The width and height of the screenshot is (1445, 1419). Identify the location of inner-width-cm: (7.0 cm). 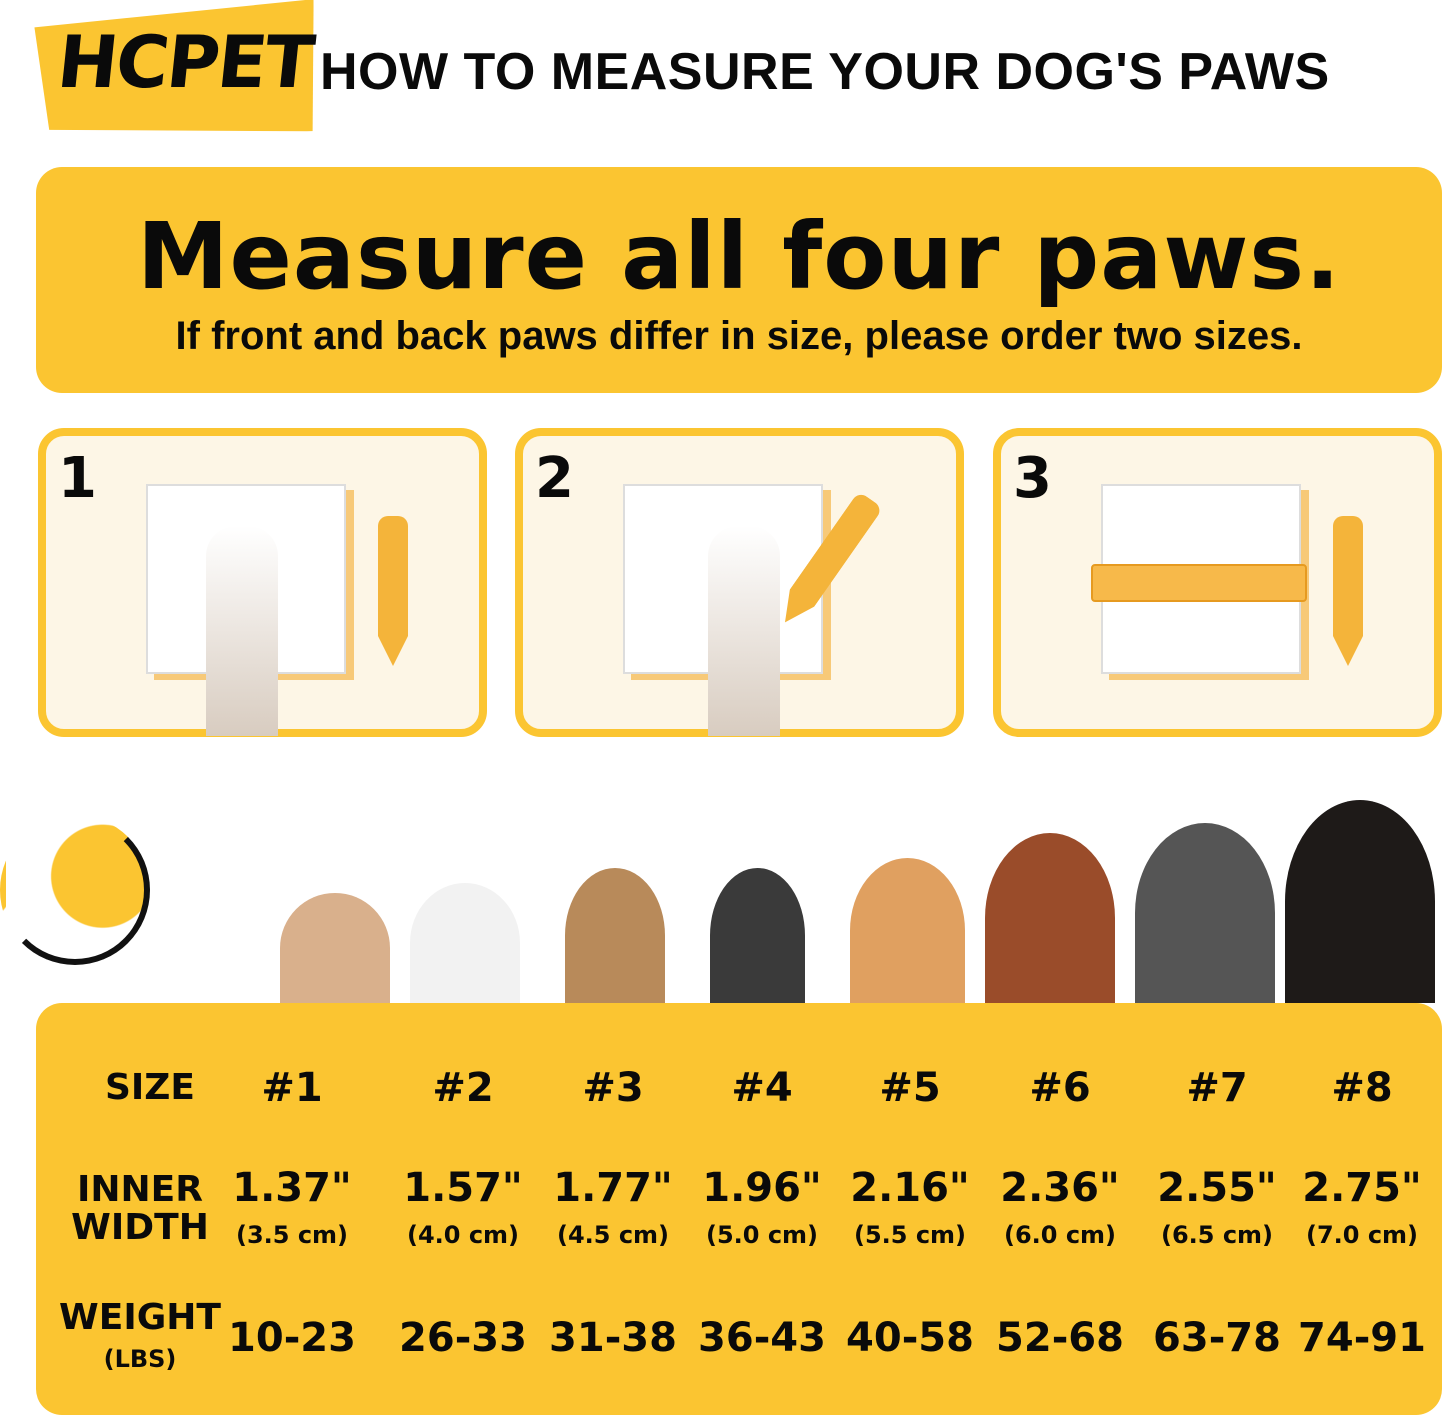
(1362, 1235).